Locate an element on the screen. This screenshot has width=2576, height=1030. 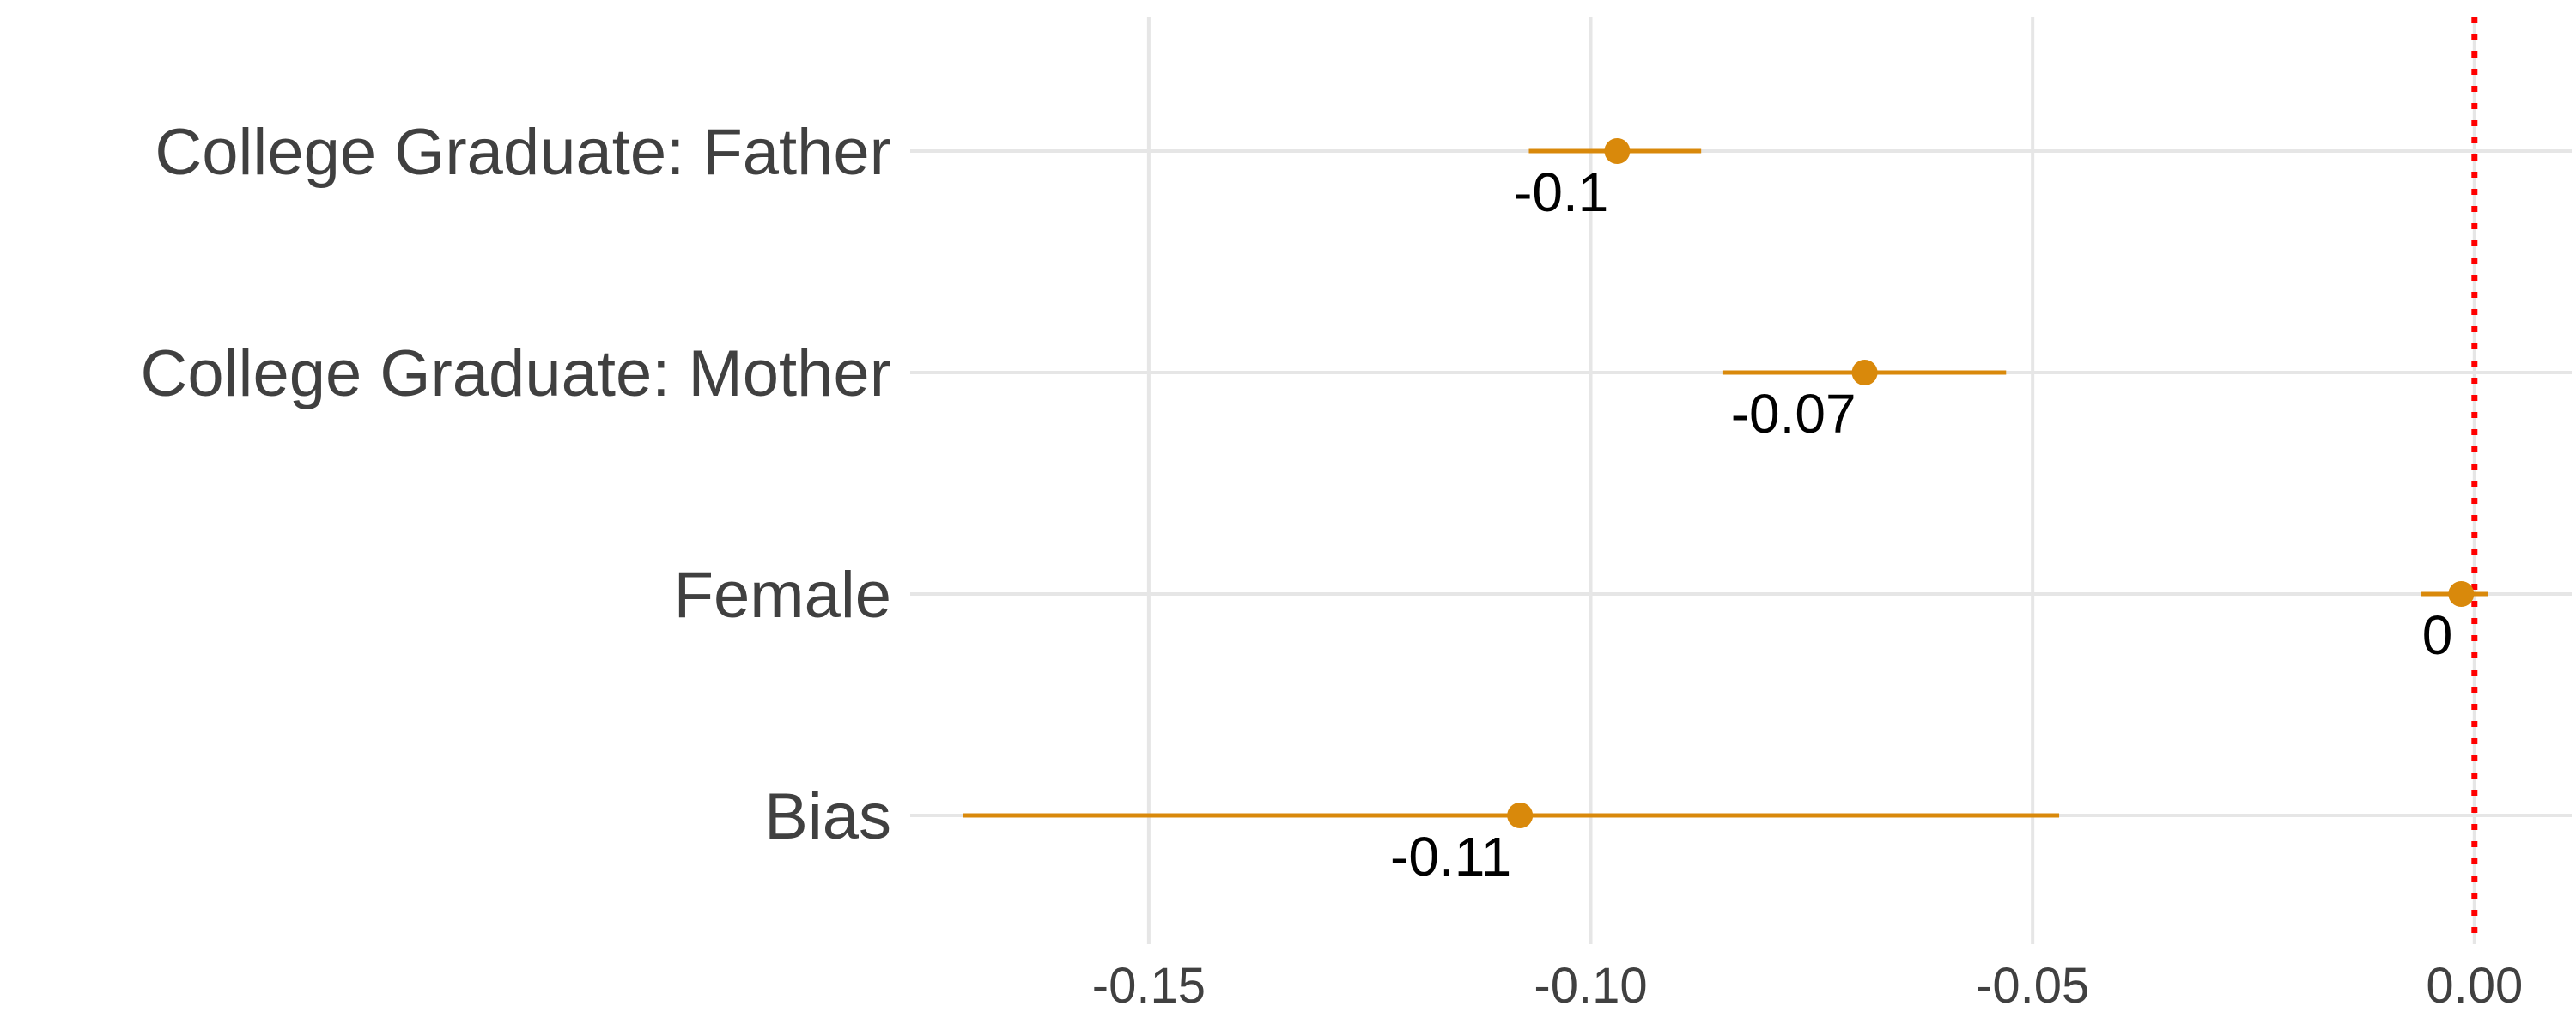
category-label: College Graduate: Mother is located at coordinates (516, 373).